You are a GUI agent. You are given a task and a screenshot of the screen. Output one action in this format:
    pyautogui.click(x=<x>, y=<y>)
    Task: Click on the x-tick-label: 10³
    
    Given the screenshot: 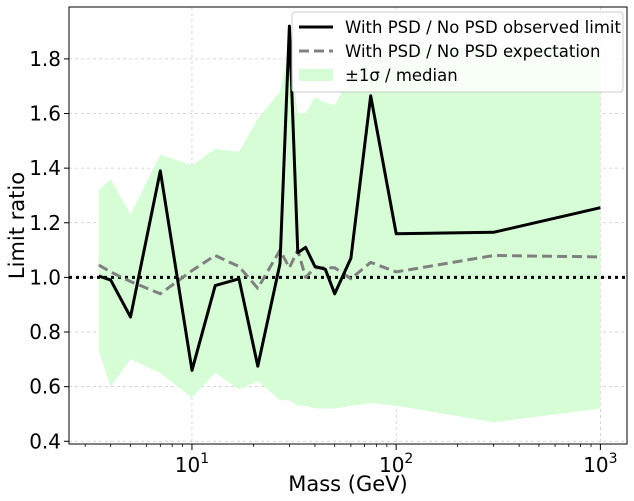 What is the action you would take?
    pyautogui.click(x=600, y=464)
    